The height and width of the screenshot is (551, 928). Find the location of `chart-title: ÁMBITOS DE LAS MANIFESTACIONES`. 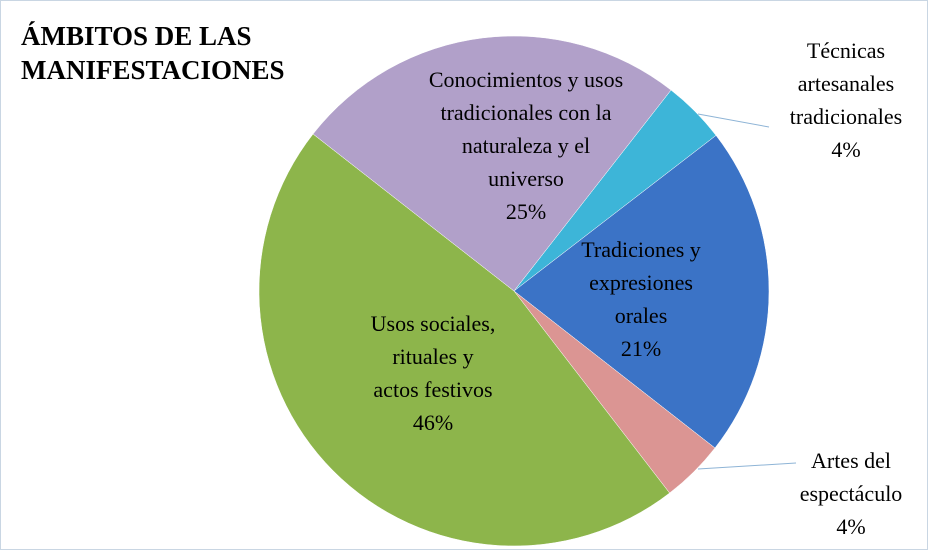

chart-title: ÁMBITOS DE LAS MANIFESTACIONES is located at coordinates (153, 53).